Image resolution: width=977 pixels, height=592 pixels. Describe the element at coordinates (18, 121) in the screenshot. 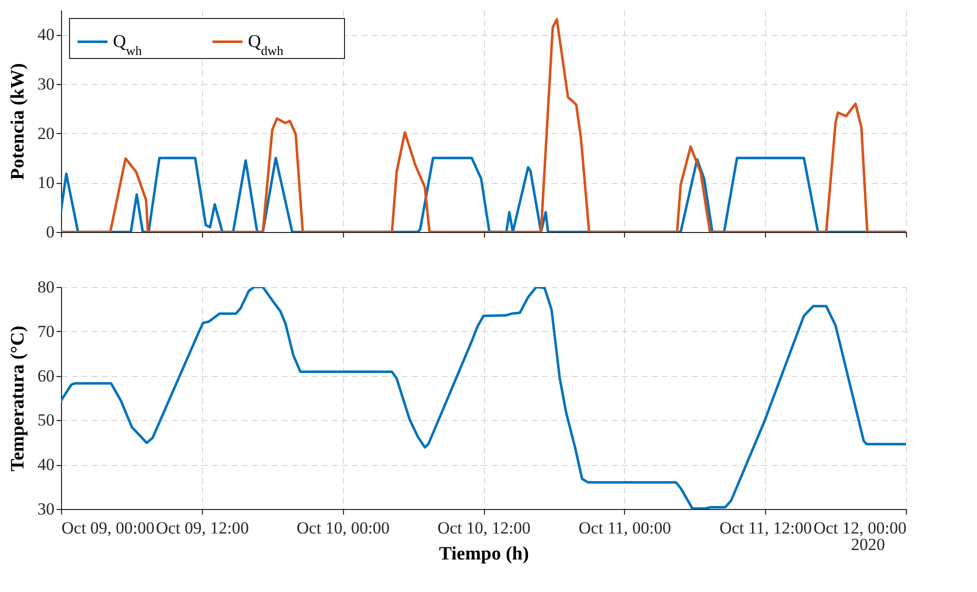

I see `y-axis-title: Potencia (kW)` at that location.